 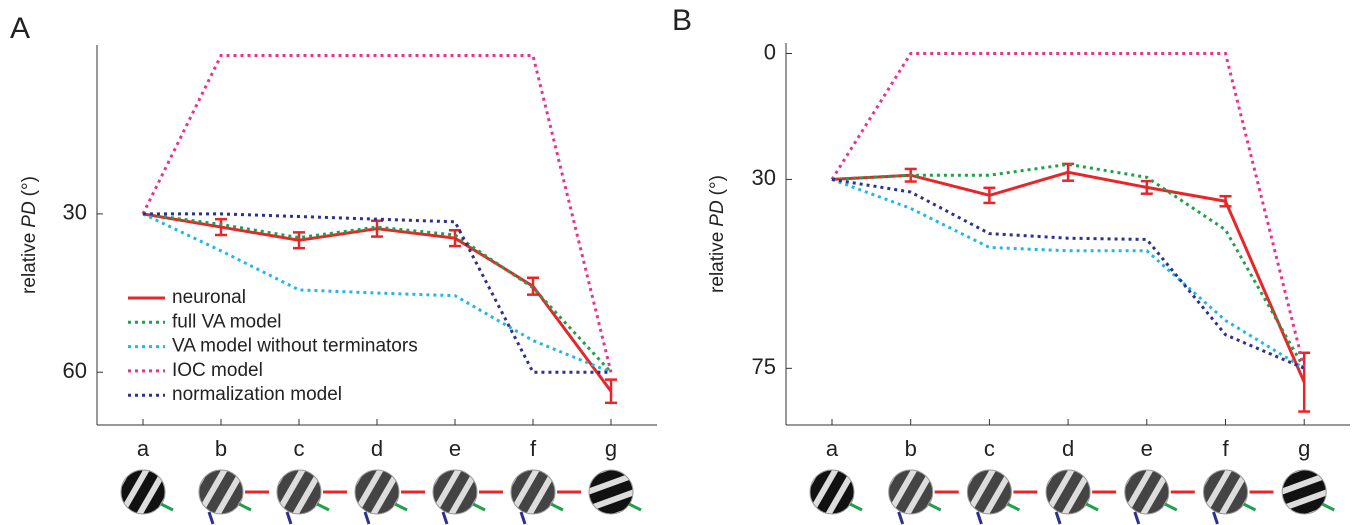 I want to click on y-tick-label: 60, so click(x=75, y=370).